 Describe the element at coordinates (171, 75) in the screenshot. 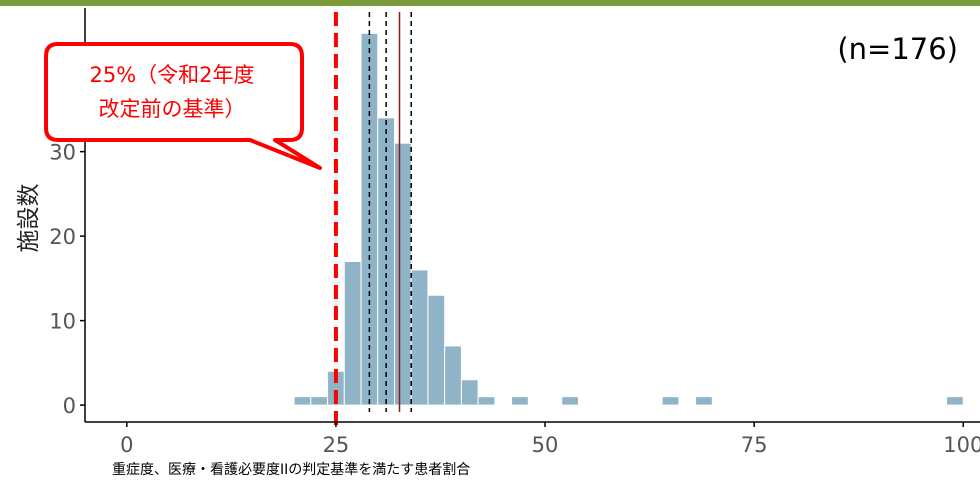

I see `callout-text-line-1: 25%（令和2年度` at that location.